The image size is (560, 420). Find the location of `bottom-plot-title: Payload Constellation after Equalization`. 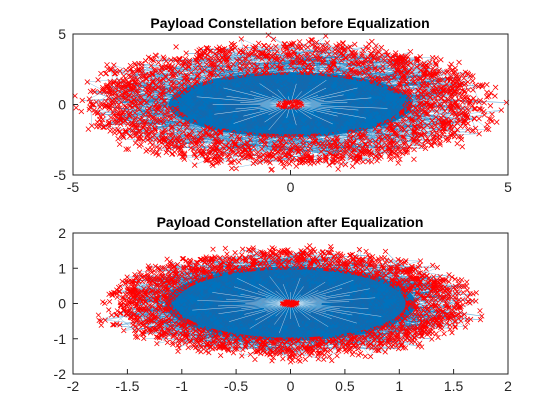

bottom-plot-title: Payload Constellation after Equalization is located at coordinates (290, 222).